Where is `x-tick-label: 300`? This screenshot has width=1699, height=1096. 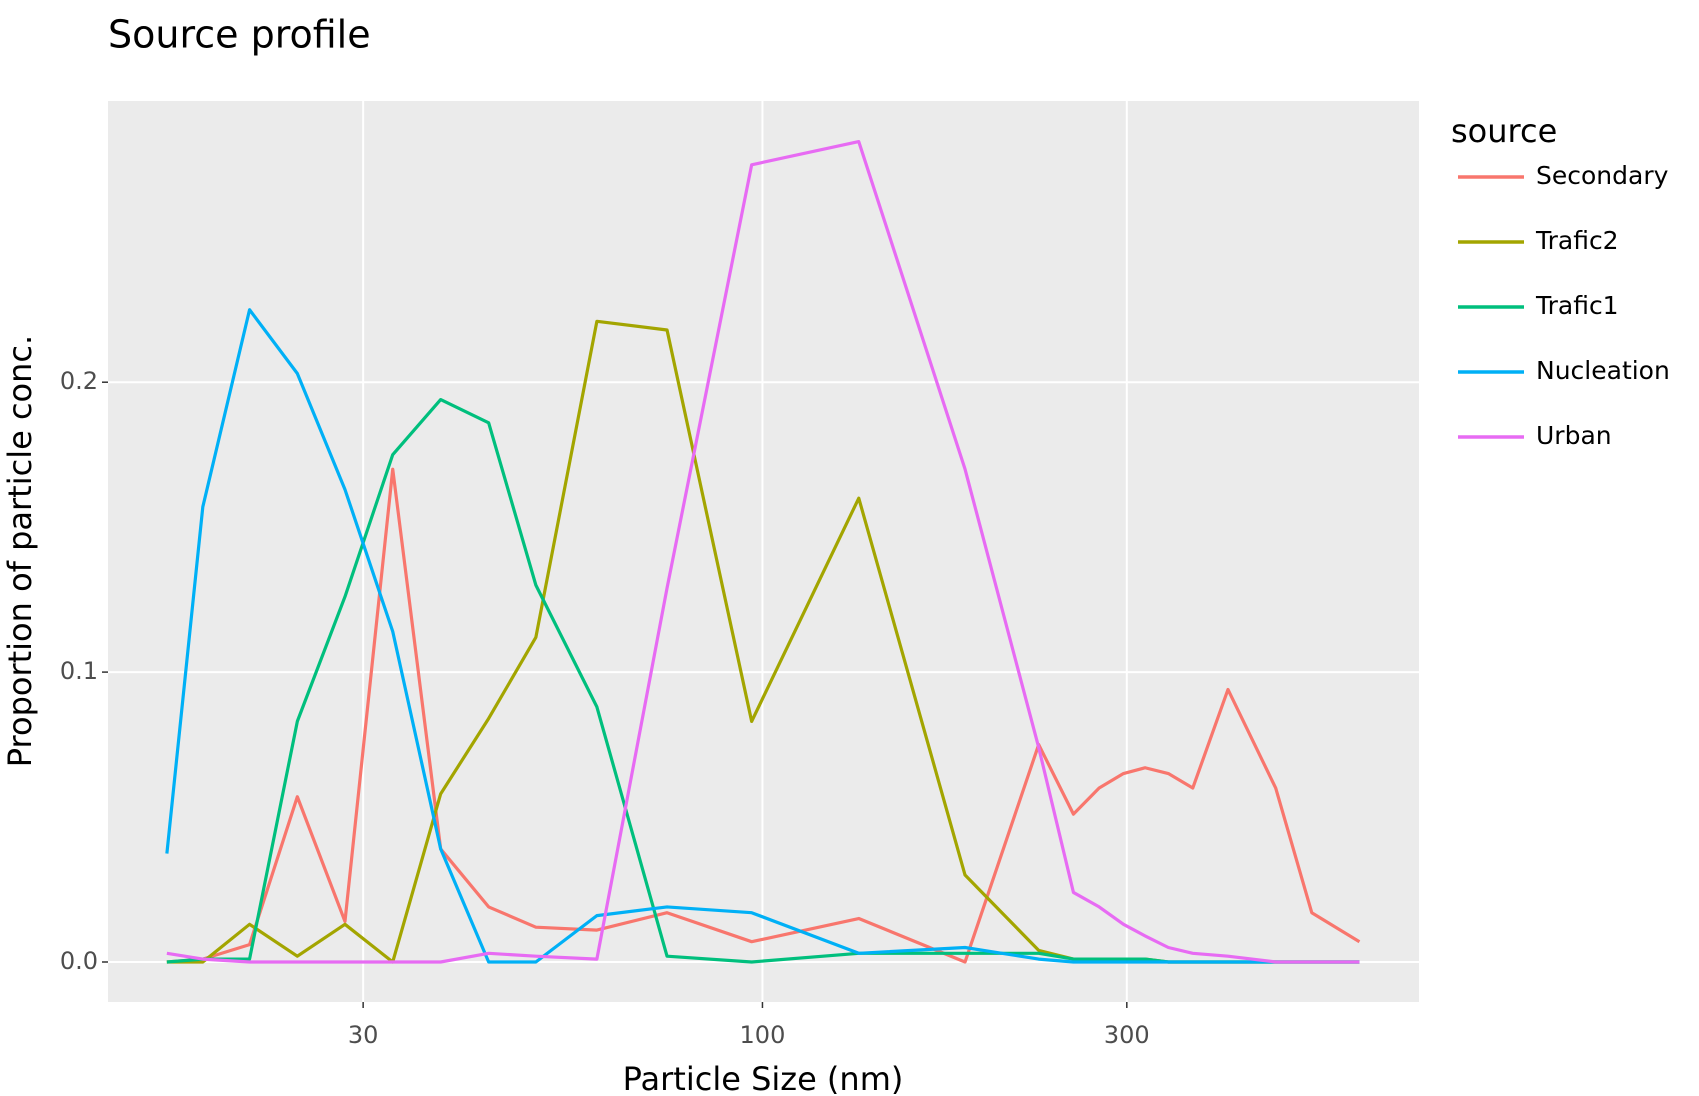
x-tick-label: 300 is located at coordinates (1127, 1035).